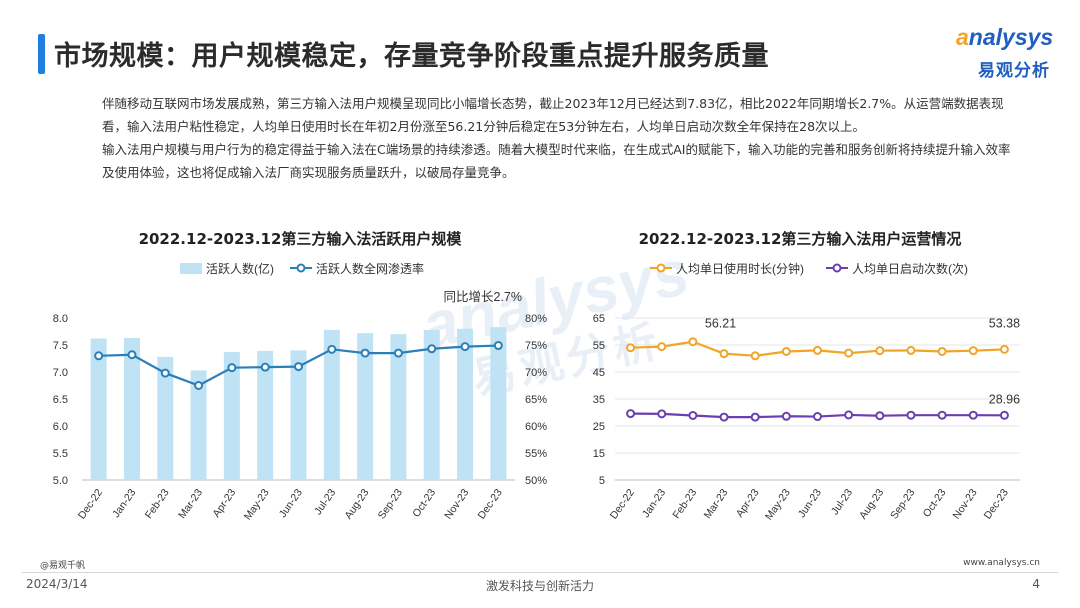  I want to click on y-left-tick-label: 7.5, so click(60, 346).